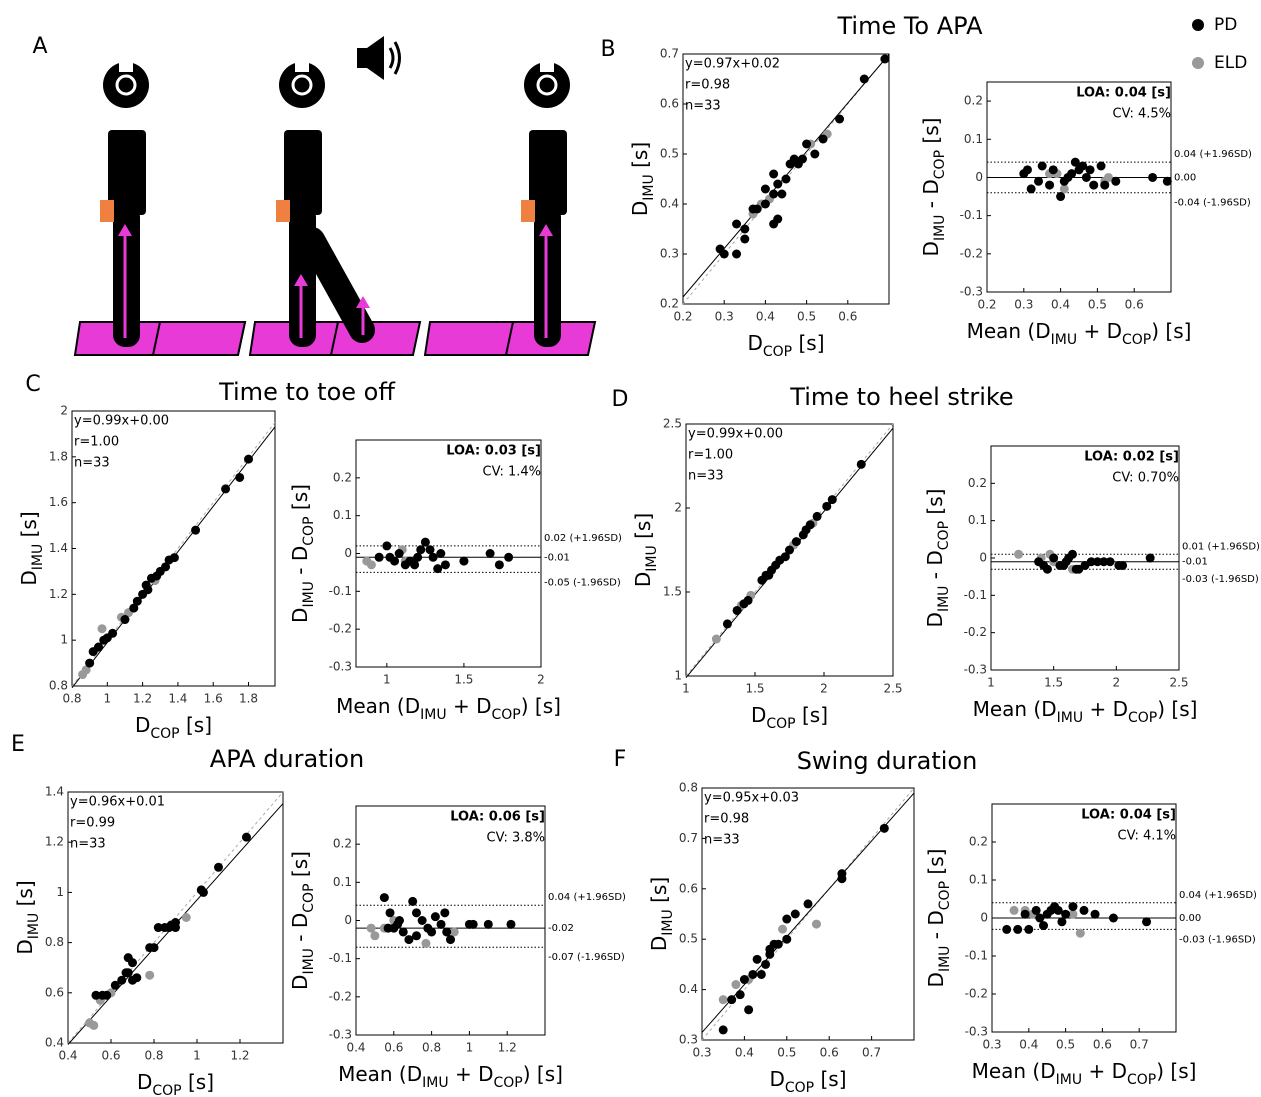 Image resolution: width=1261 pixels, height=1097 pixels. I want to click on x-tick-label: 0.5, so click(1065, 1045).